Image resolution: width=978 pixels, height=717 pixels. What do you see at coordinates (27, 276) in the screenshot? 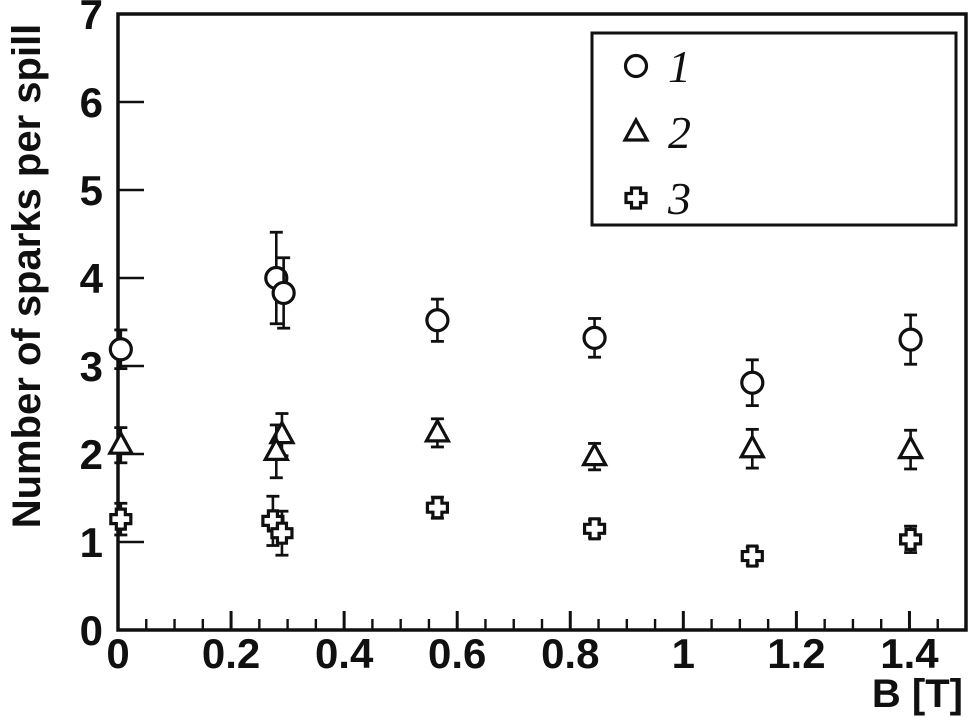
I see `y-axis-title: Number of sparks per spill` at bounding box center [27, 276].